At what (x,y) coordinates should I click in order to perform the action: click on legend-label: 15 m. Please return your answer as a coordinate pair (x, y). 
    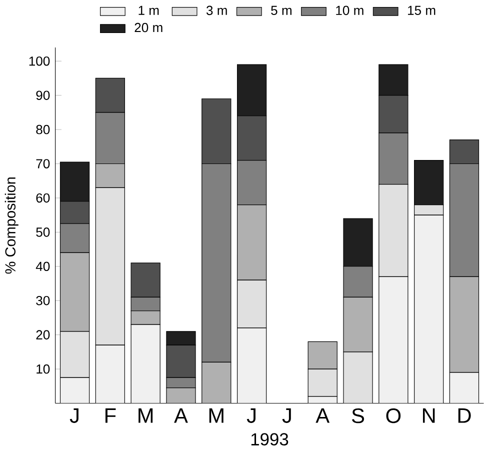
    Looking at the image, I should click on (422, 10).